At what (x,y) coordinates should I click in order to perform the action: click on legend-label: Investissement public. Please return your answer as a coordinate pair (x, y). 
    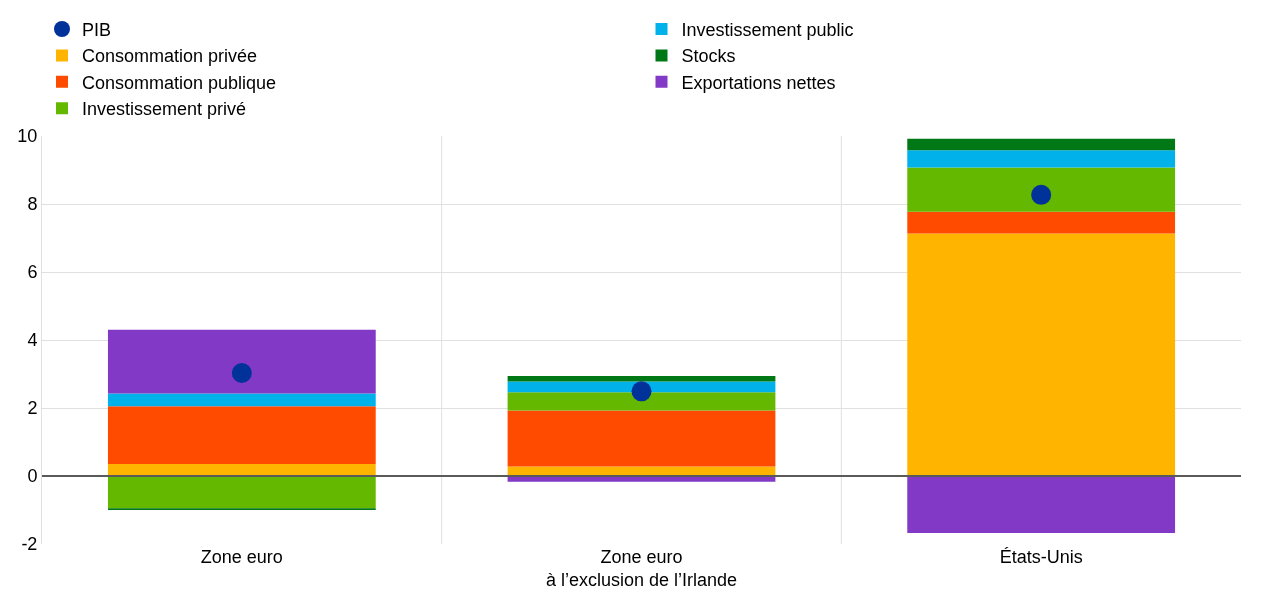
    Looking at the image, I should click on (767, 30).